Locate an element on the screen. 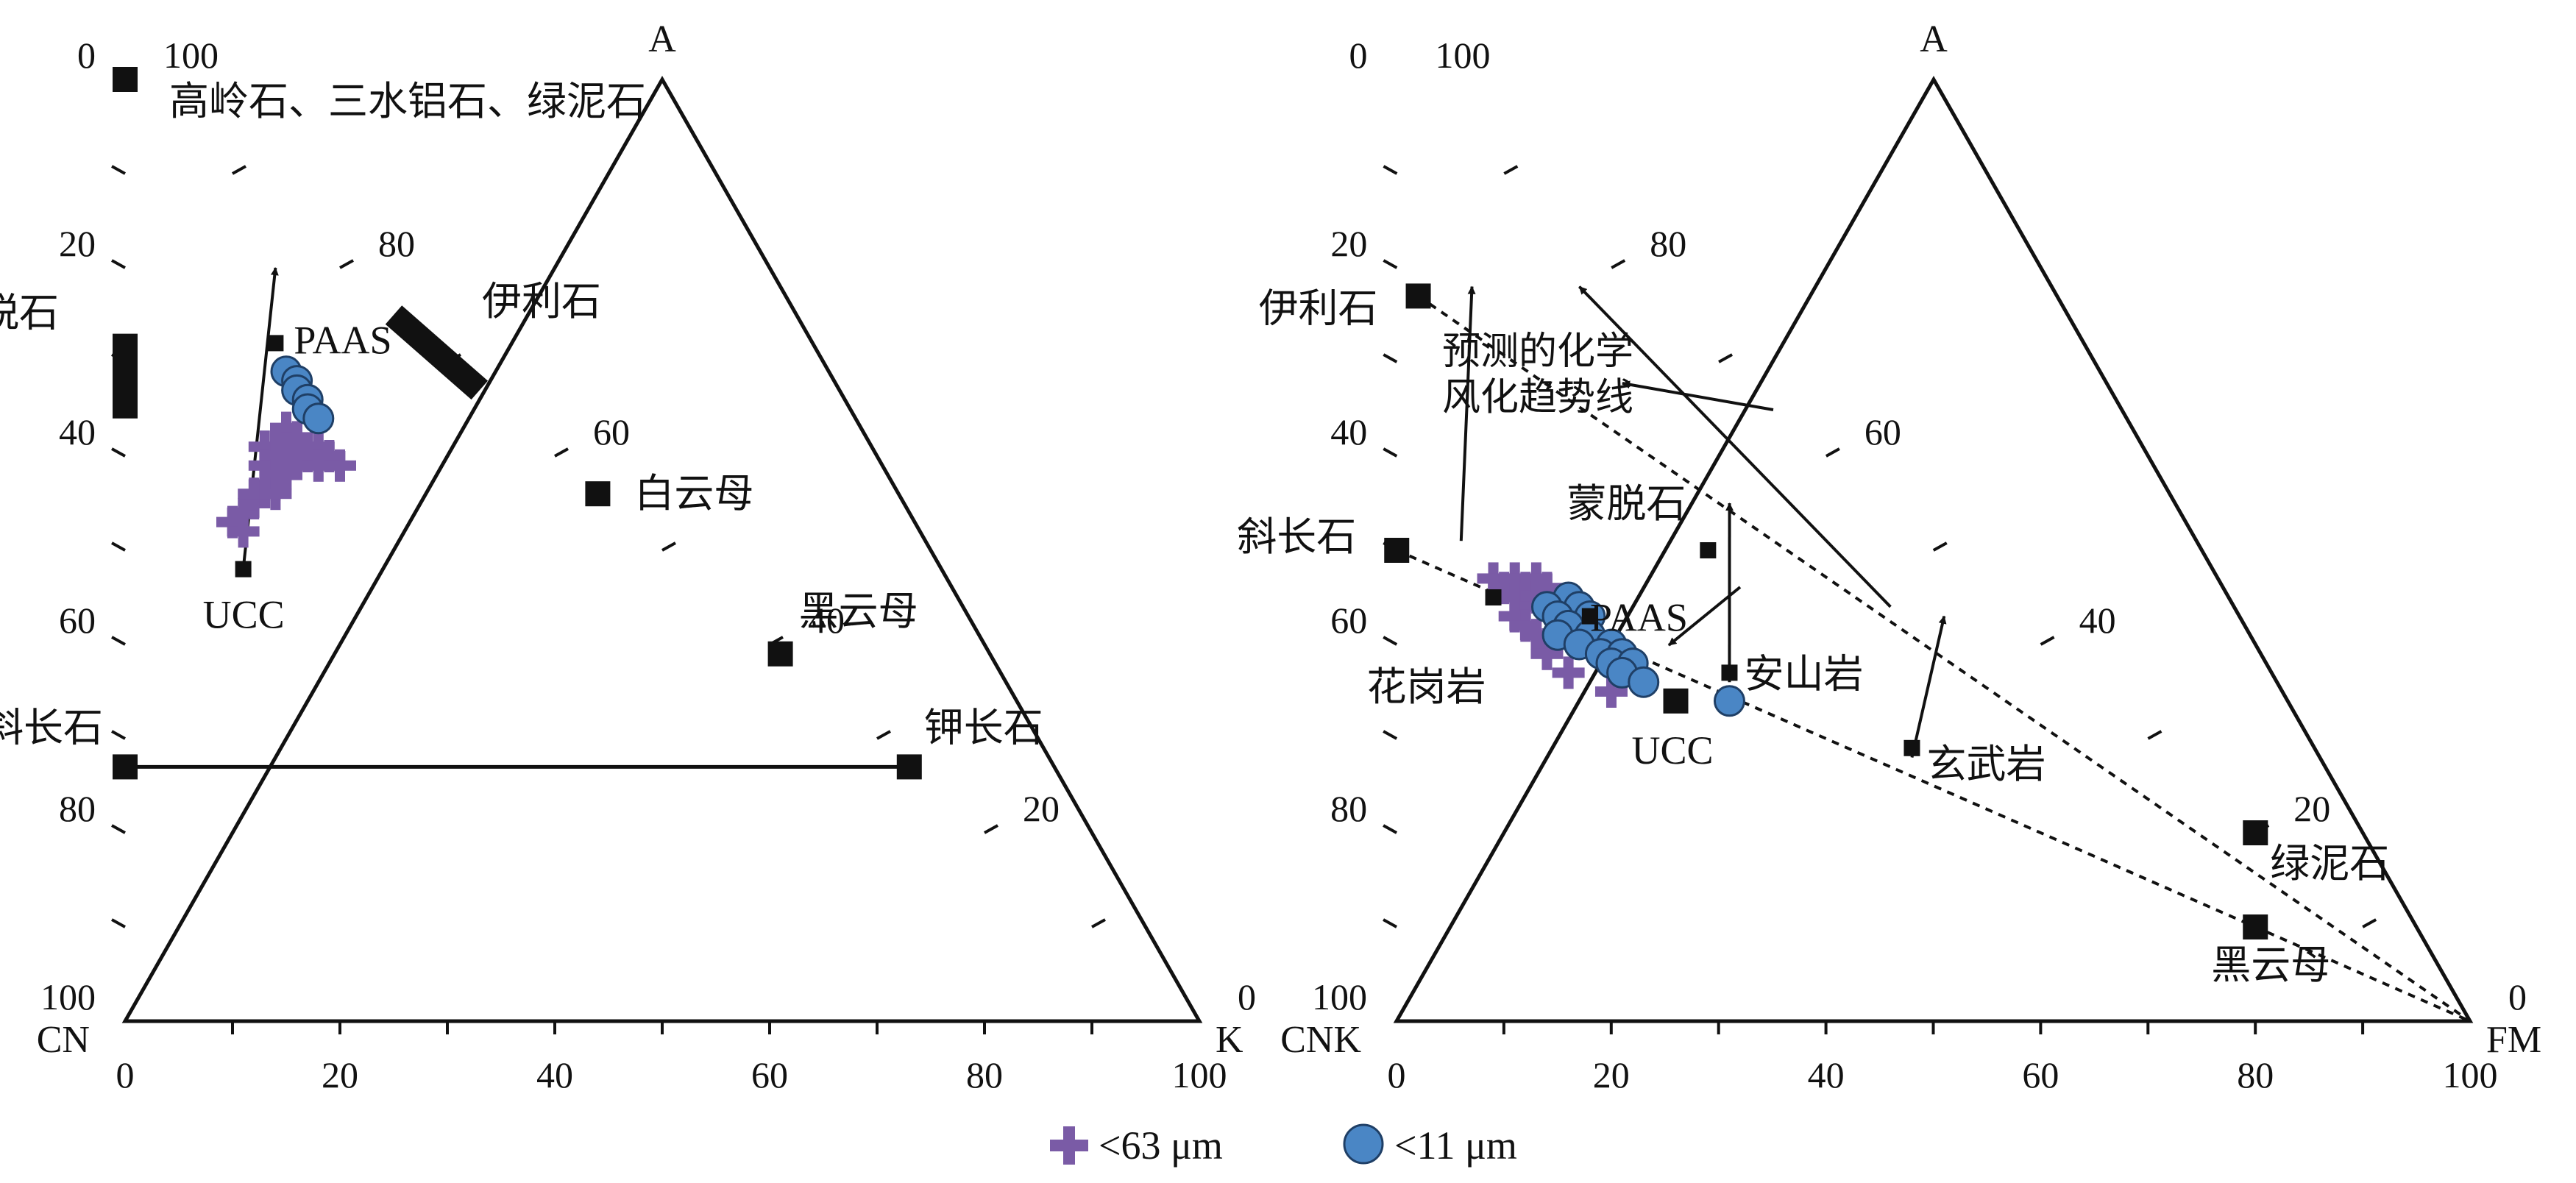  right-tick-label: 20 is located at coordinates (1041, 809).